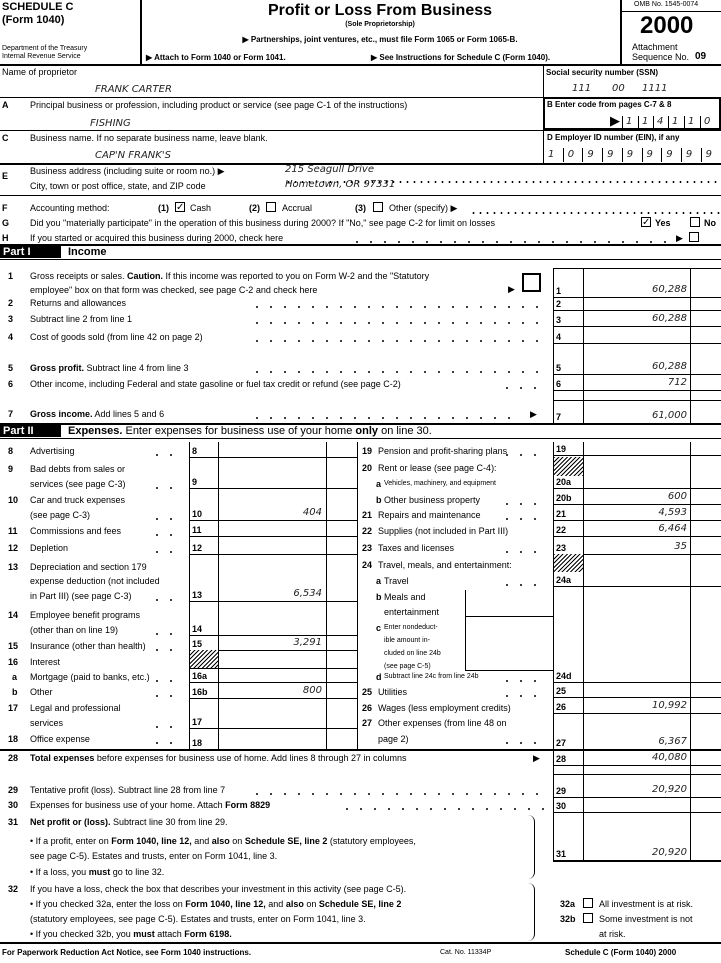 This screenshot has width=721, height=963. Describe the element at coordinates (531, 282) in the screenshot. I see `statutory-employee-checkbox` at that location.